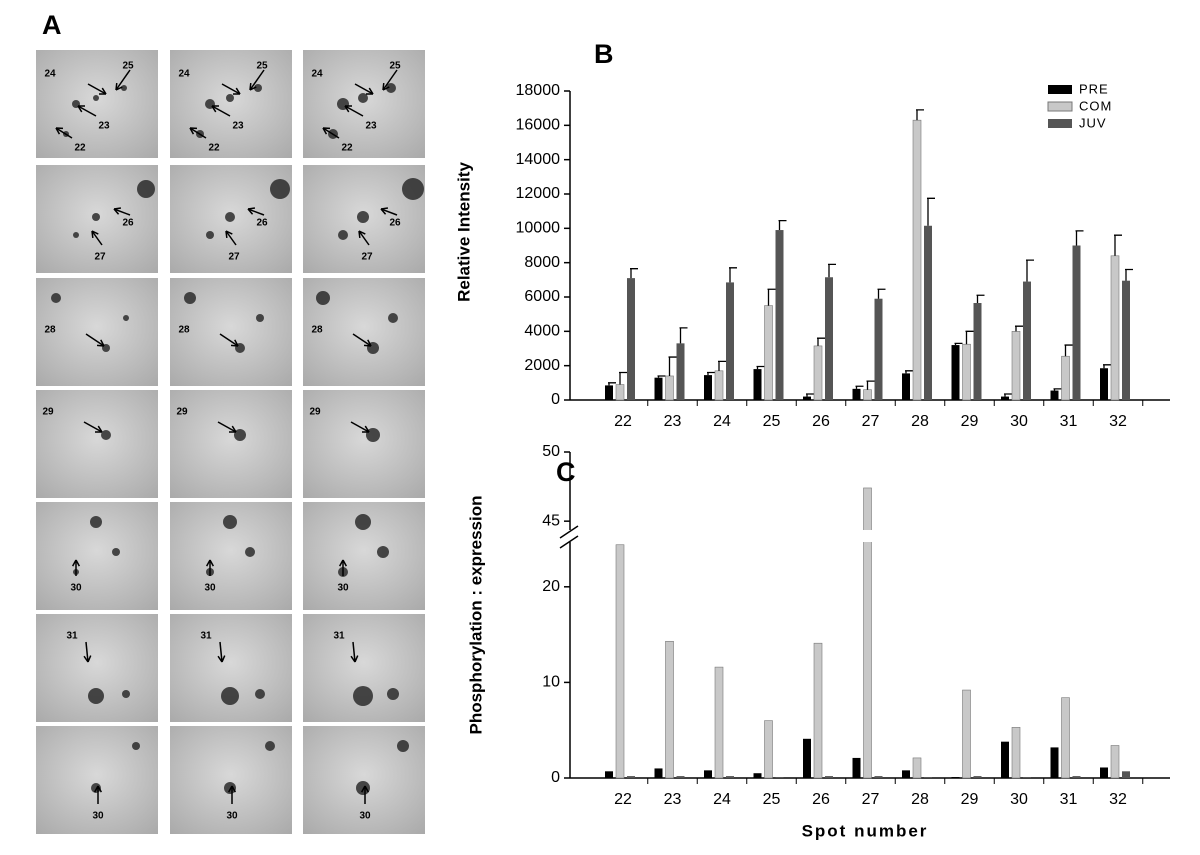 The height and width of the screenshot is (855, 1200). Describe the element at coordinates (347, 148) in the screenshot. I see `spot-label: 22` at that location.